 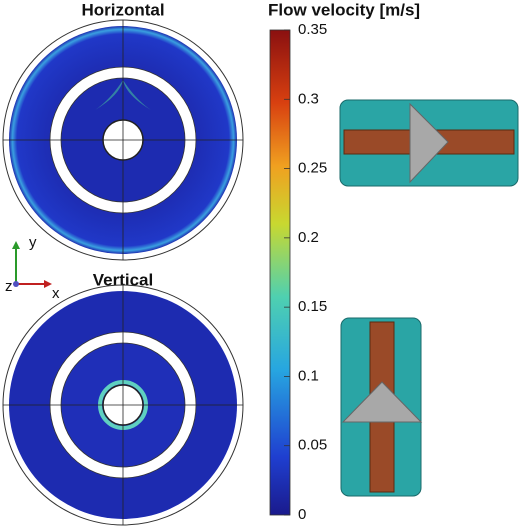 I want to click on panel-title: Horizontal, so click(x=122, y=9).